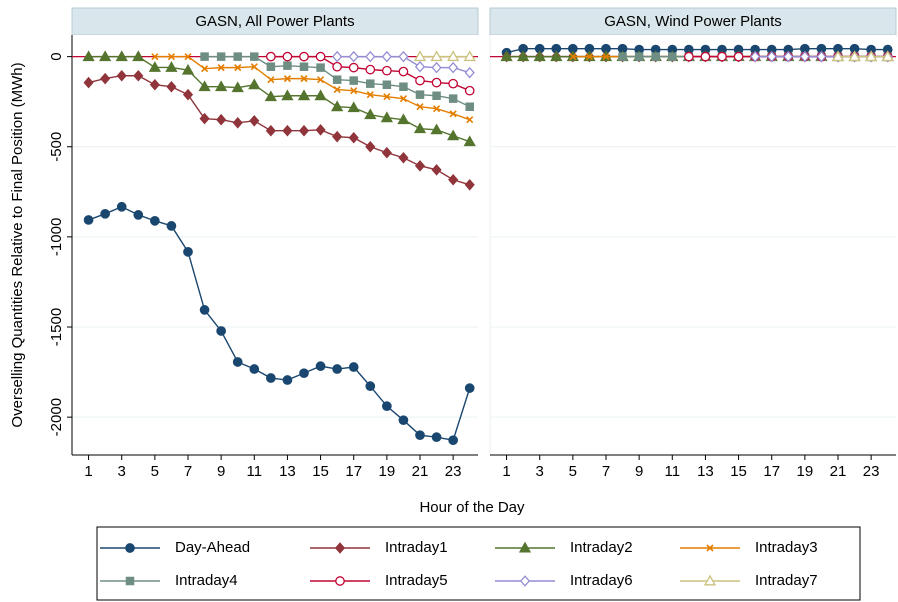 The width and height of the screenshot is (898, 602). I want to click on x-tick-label: 21, so click(420, 471).